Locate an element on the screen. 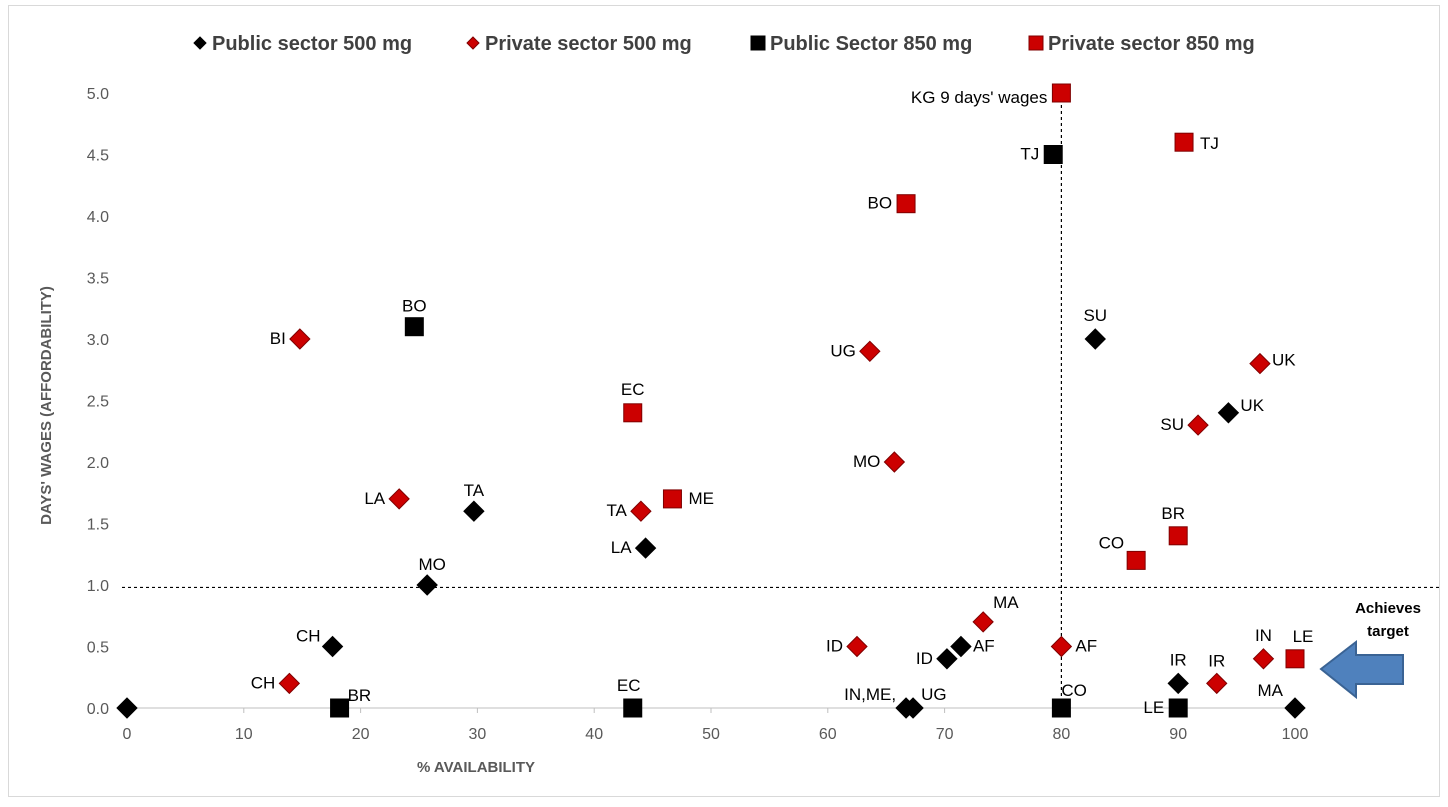 This screenshot has height=807, width=1448. x-tick-label: 100 is located at coordinates (1295, 734).